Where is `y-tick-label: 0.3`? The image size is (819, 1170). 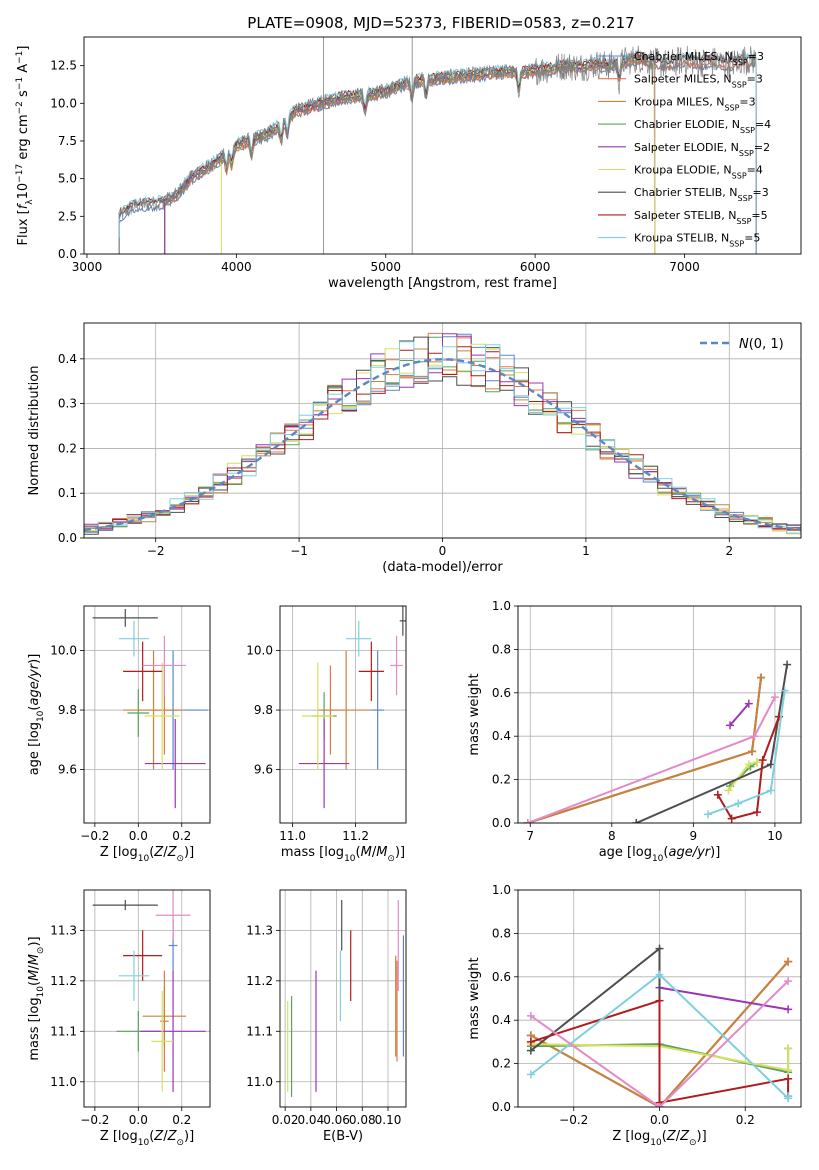
y-tick-label: 0.3 is located at coordinates (67, 404).